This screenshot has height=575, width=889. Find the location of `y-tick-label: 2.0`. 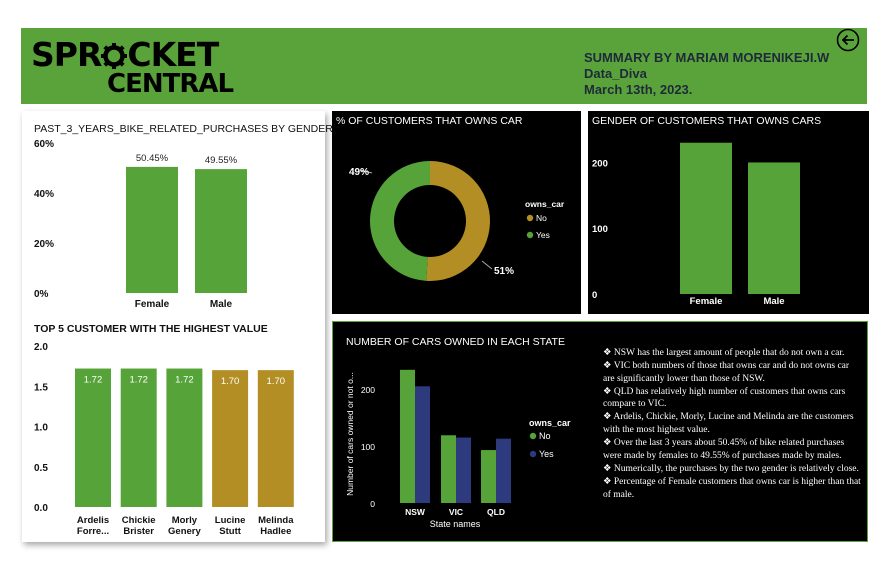

y-tick-label: 2.0 is located at coordinates (41, 347).